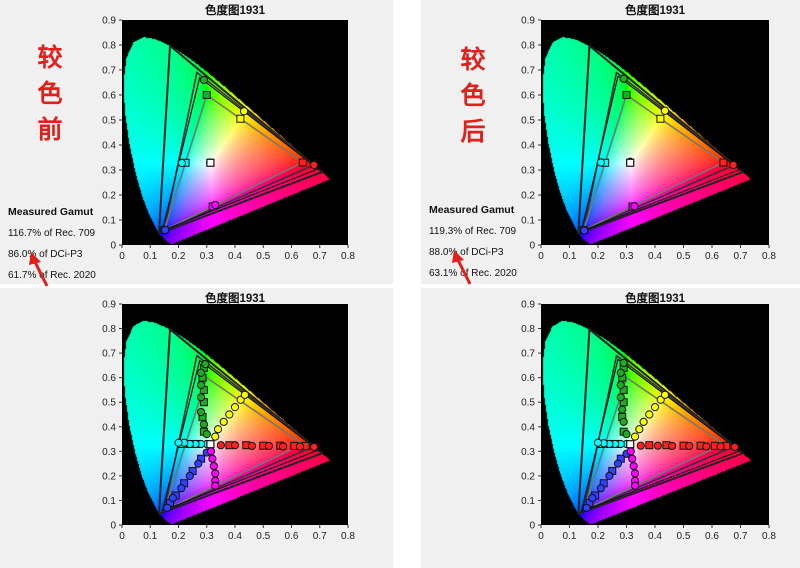 This screenshot has width=800, height=568. Describe the element at coordinates (109, 146) in the screenshot. I see `y-tick-label: 0.4` at that location.